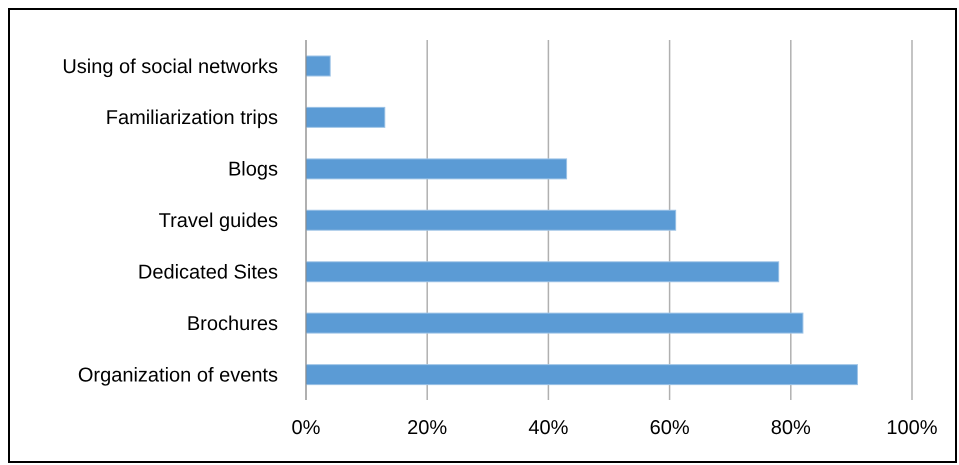 This screenshot has height=465, width=959. Describe the element at coordinates (791, 428) in the screenshot. I see `x-tick-label: 80%` at that location.